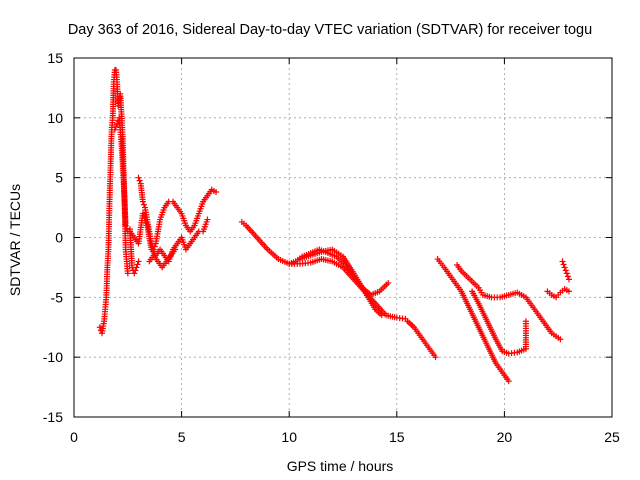  Describe the element at coordinates (53, 417) in the screenshot. I see `y-tick-label: -15` at that location.